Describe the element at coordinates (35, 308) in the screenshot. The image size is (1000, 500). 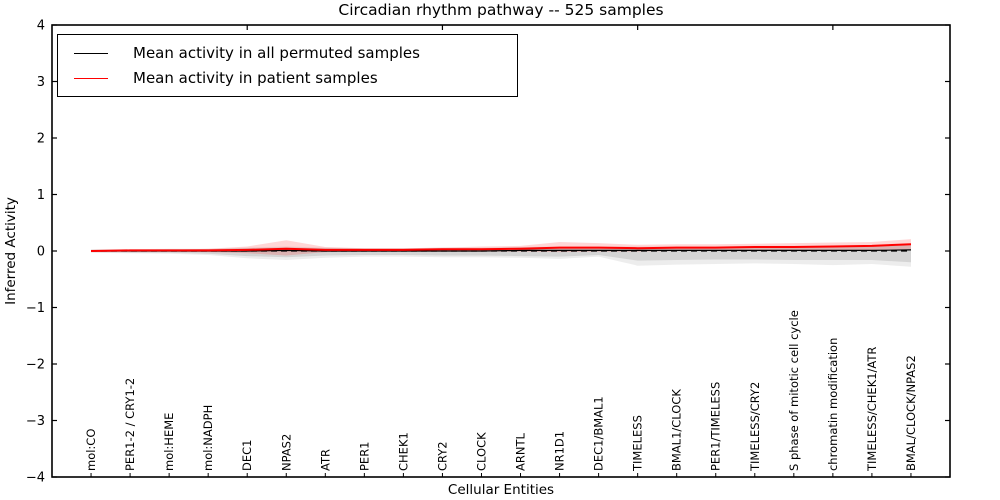
I see `y-tick-label: −1` at that location.